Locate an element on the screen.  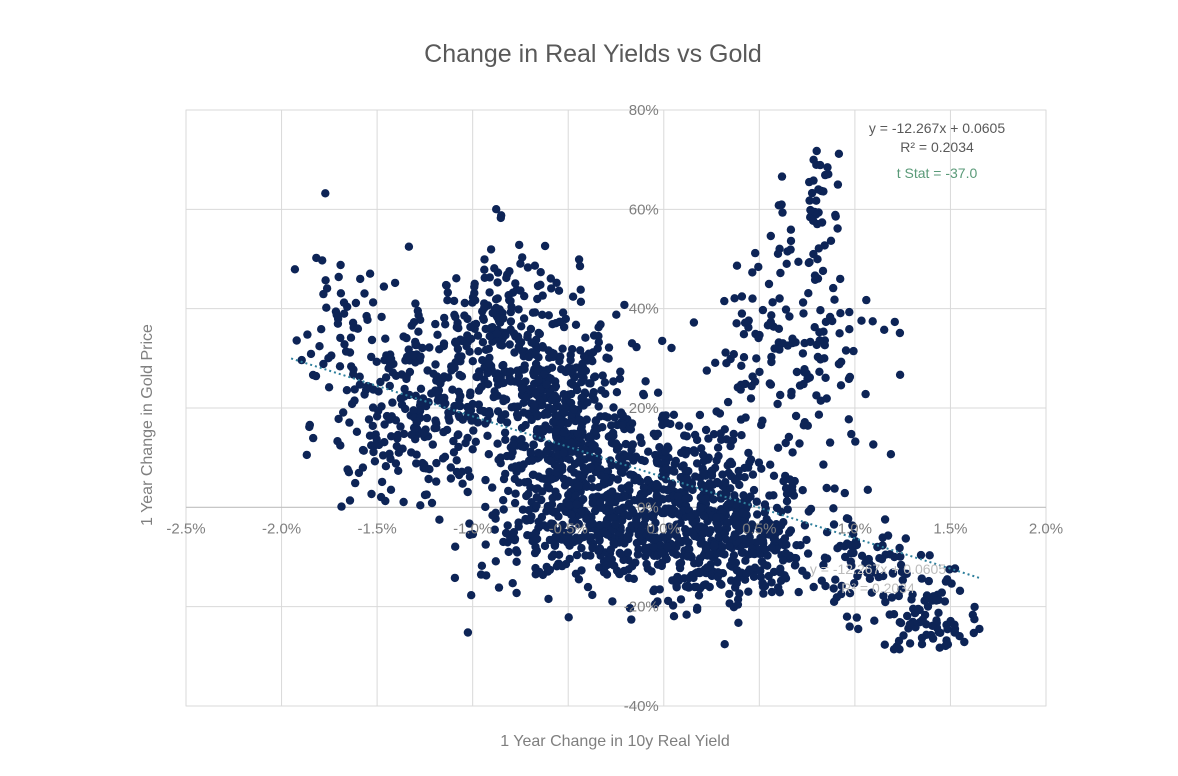
y-tick-label: 0% is located at coordinates (648, 507).